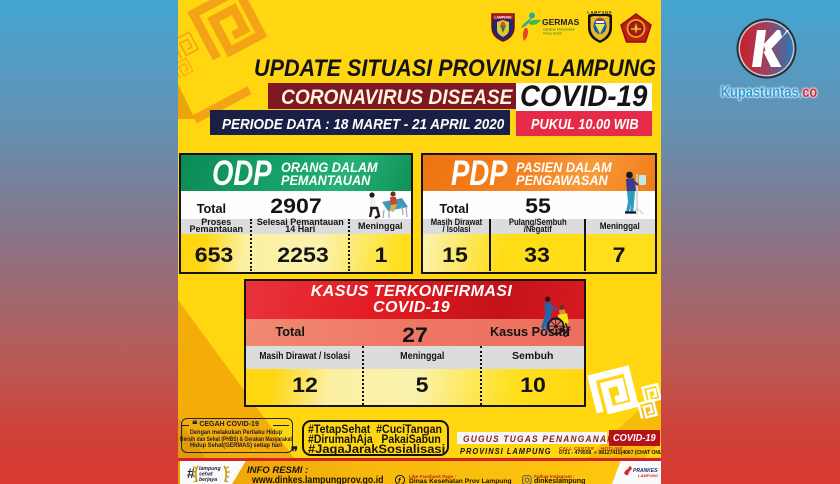  What do you see at coordinates (208, 480) in the screenshot?
I see `svg-text: berjaya` at bounding box center [208, 480].